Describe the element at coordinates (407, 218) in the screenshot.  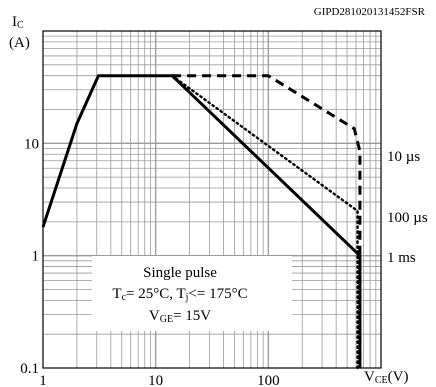
I see `series-label-100us: 100 µs` at that location.